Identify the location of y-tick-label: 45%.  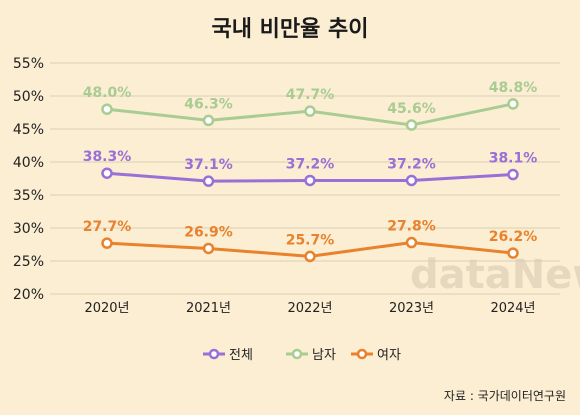
(28, 130).